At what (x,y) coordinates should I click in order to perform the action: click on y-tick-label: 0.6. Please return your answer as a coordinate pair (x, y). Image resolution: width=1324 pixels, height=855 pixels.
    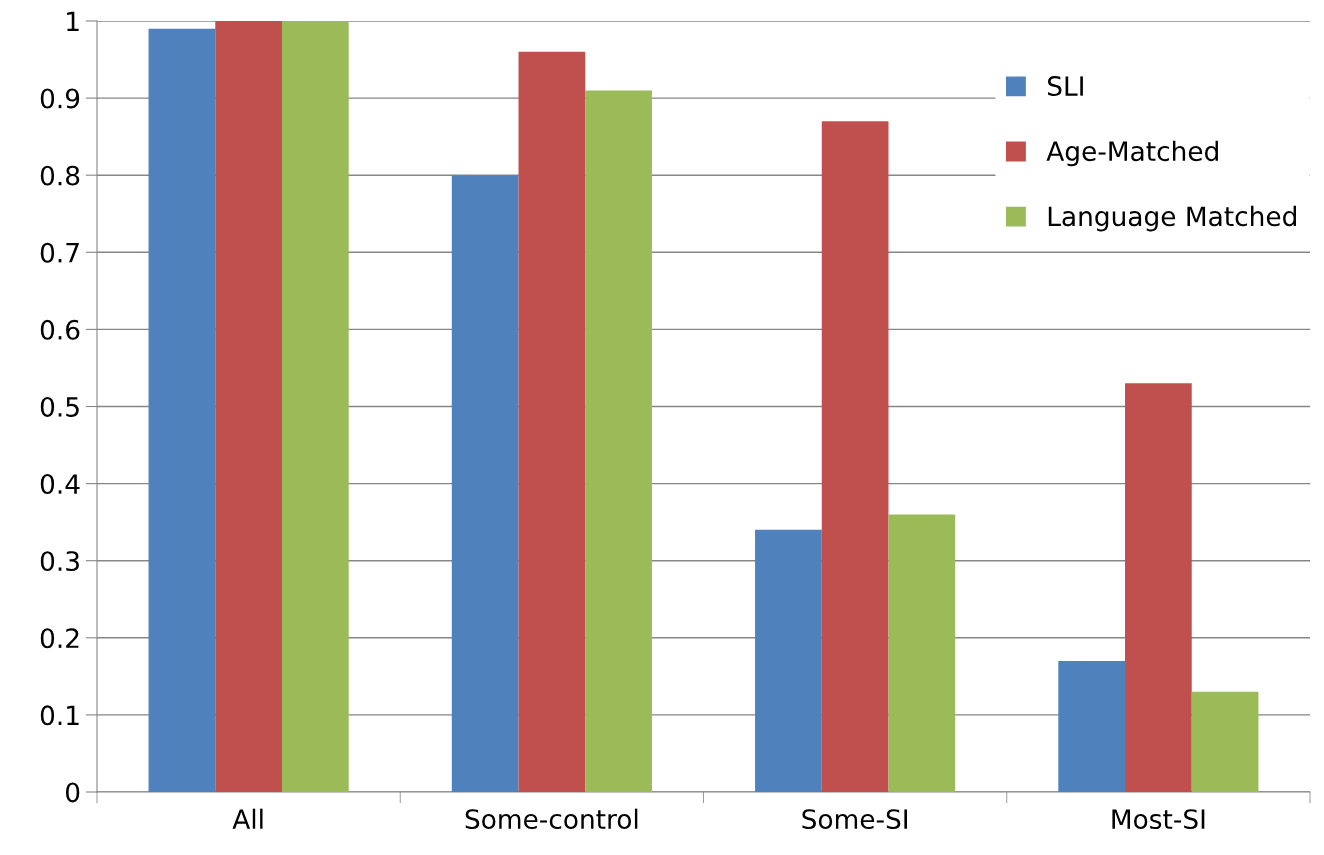
    Looking at the image, I should click on (60, 329).